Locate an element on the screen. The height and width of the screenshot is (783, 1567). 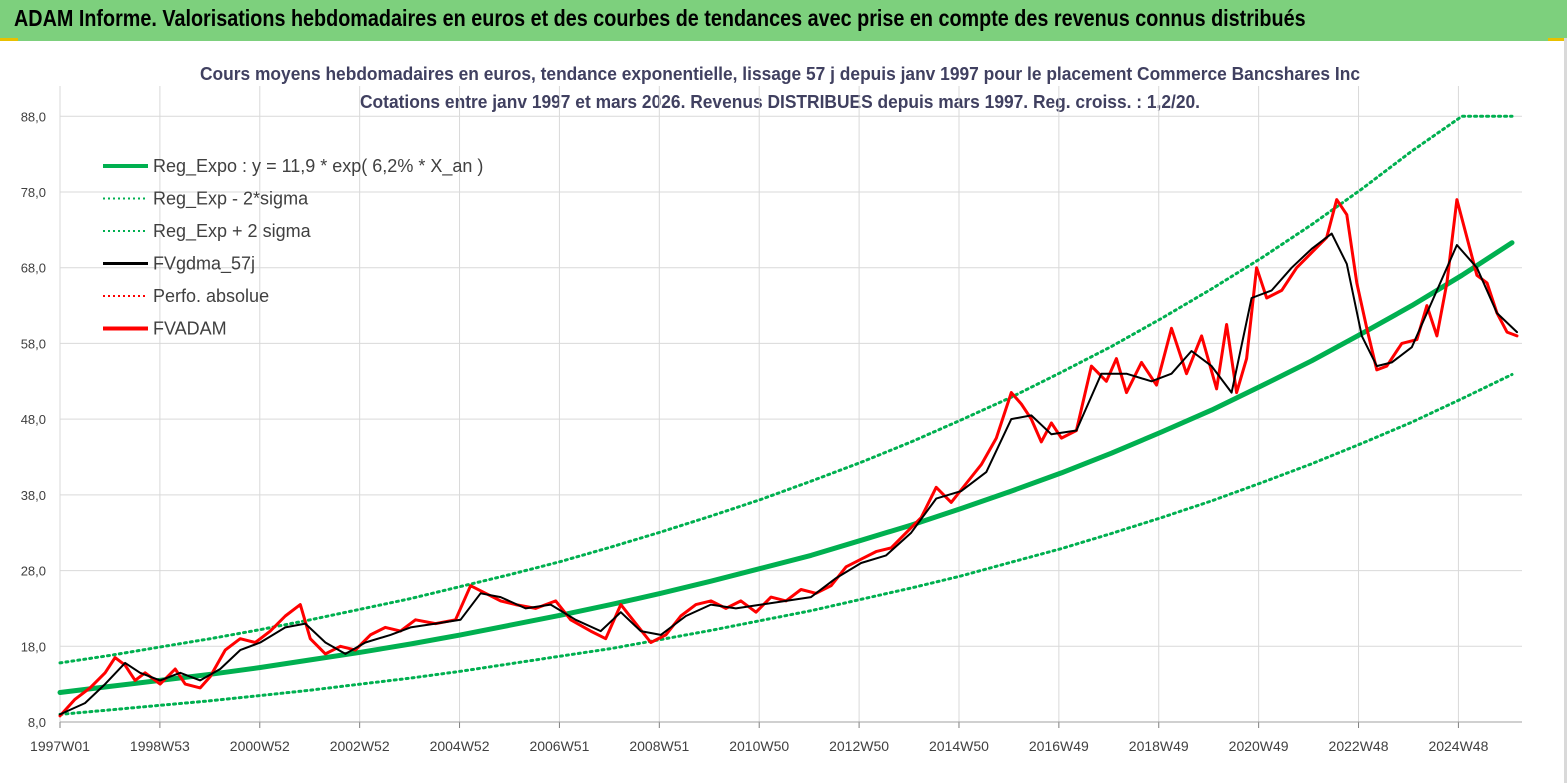
x-tick-label: 2016W49 is located at coordinates (1059, 746).